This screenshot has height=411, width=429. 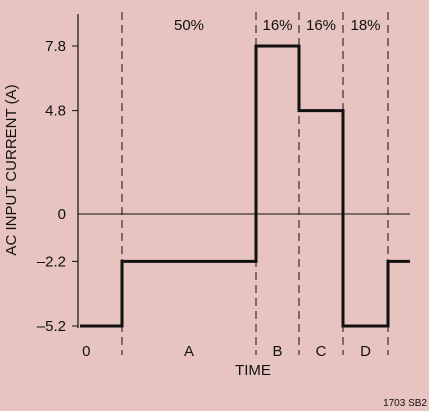 What do you see at coordinates (189, 25) in the screenshot?
I see `percentage-label: 50%` at bounding box center [189, 25].